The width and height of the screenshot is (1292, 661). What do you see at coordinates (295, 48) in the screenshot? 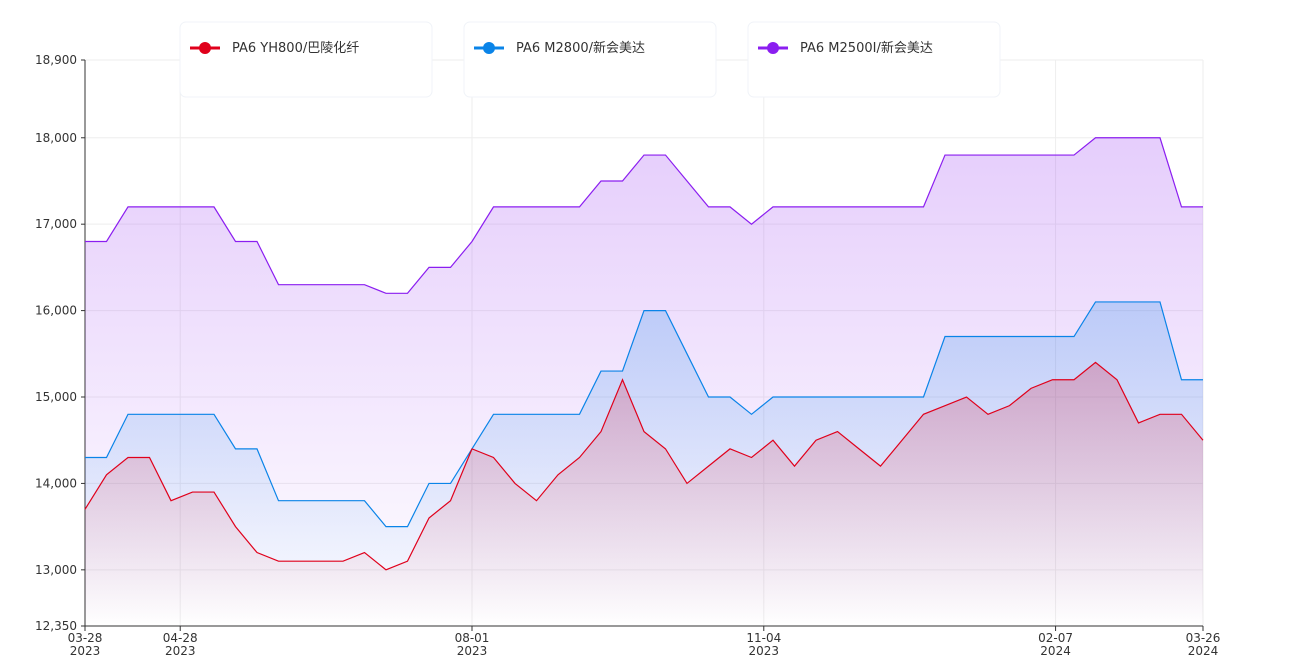
I see `legend-label: PA6 YH800/巴陵化纤` at bounding box center [295, 48].